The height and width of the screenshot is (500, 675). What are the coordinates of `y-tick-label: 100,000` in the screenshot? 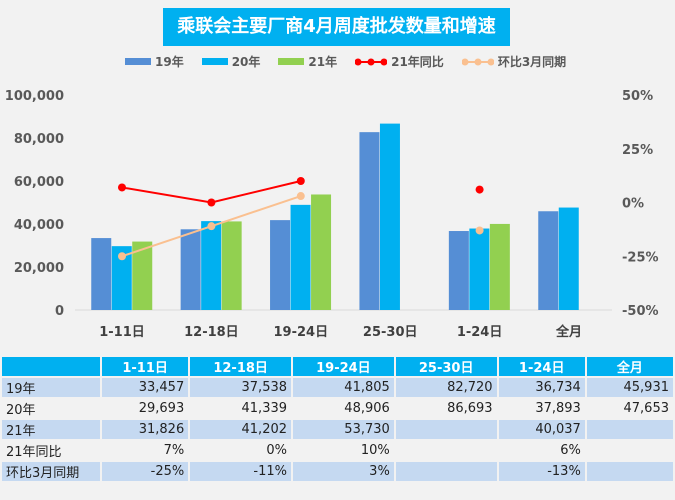 It's located at (34, 96).